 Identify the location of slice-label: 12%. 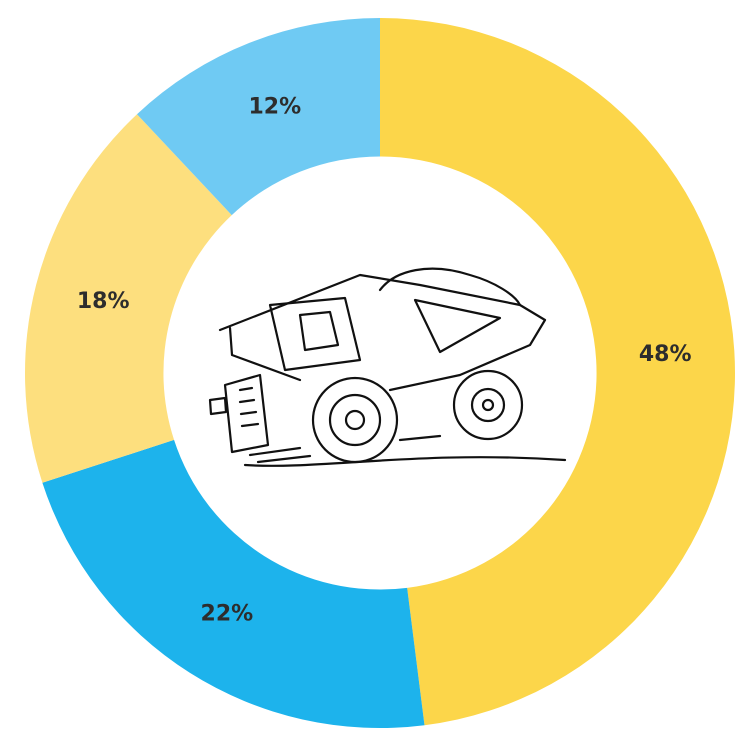
(274, 106).